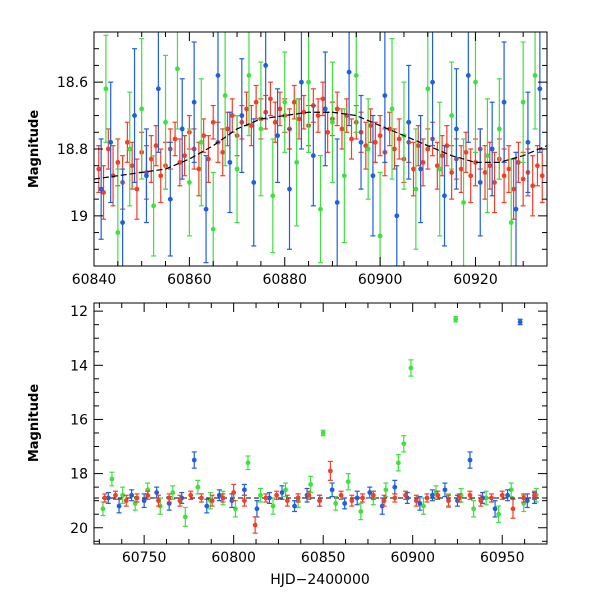 The width and height of the screenshot is (600, 600). What do you see at coordinates (72, 83) in the screenshot?
I see `y-tick-label: 18.6` at bounding box center [72, 83].